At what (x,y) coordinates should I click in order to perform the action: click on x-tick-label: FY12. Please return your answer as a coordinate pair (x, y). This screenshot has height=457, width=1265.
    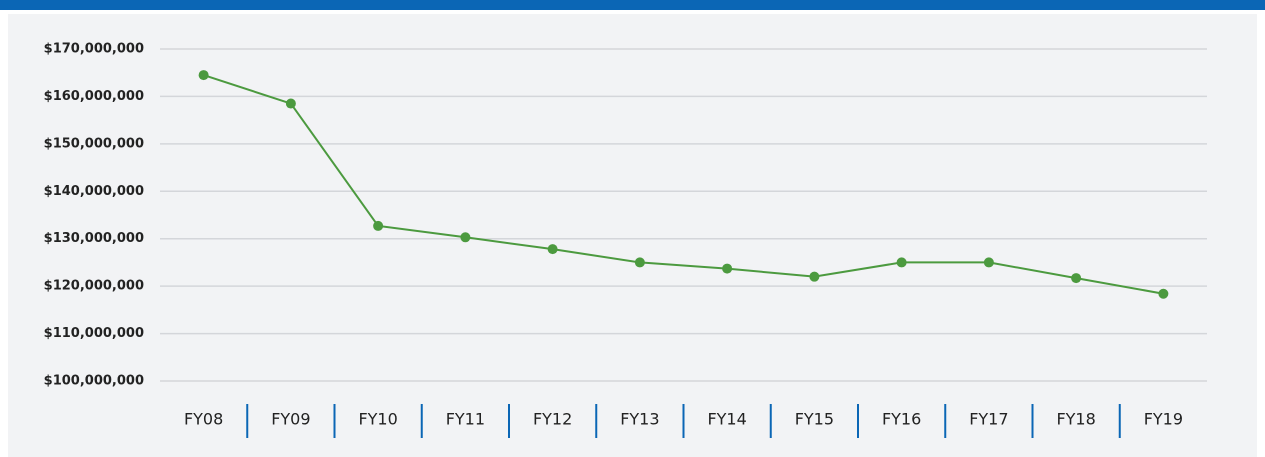
    Looking at the image, I should click on (552, 419).